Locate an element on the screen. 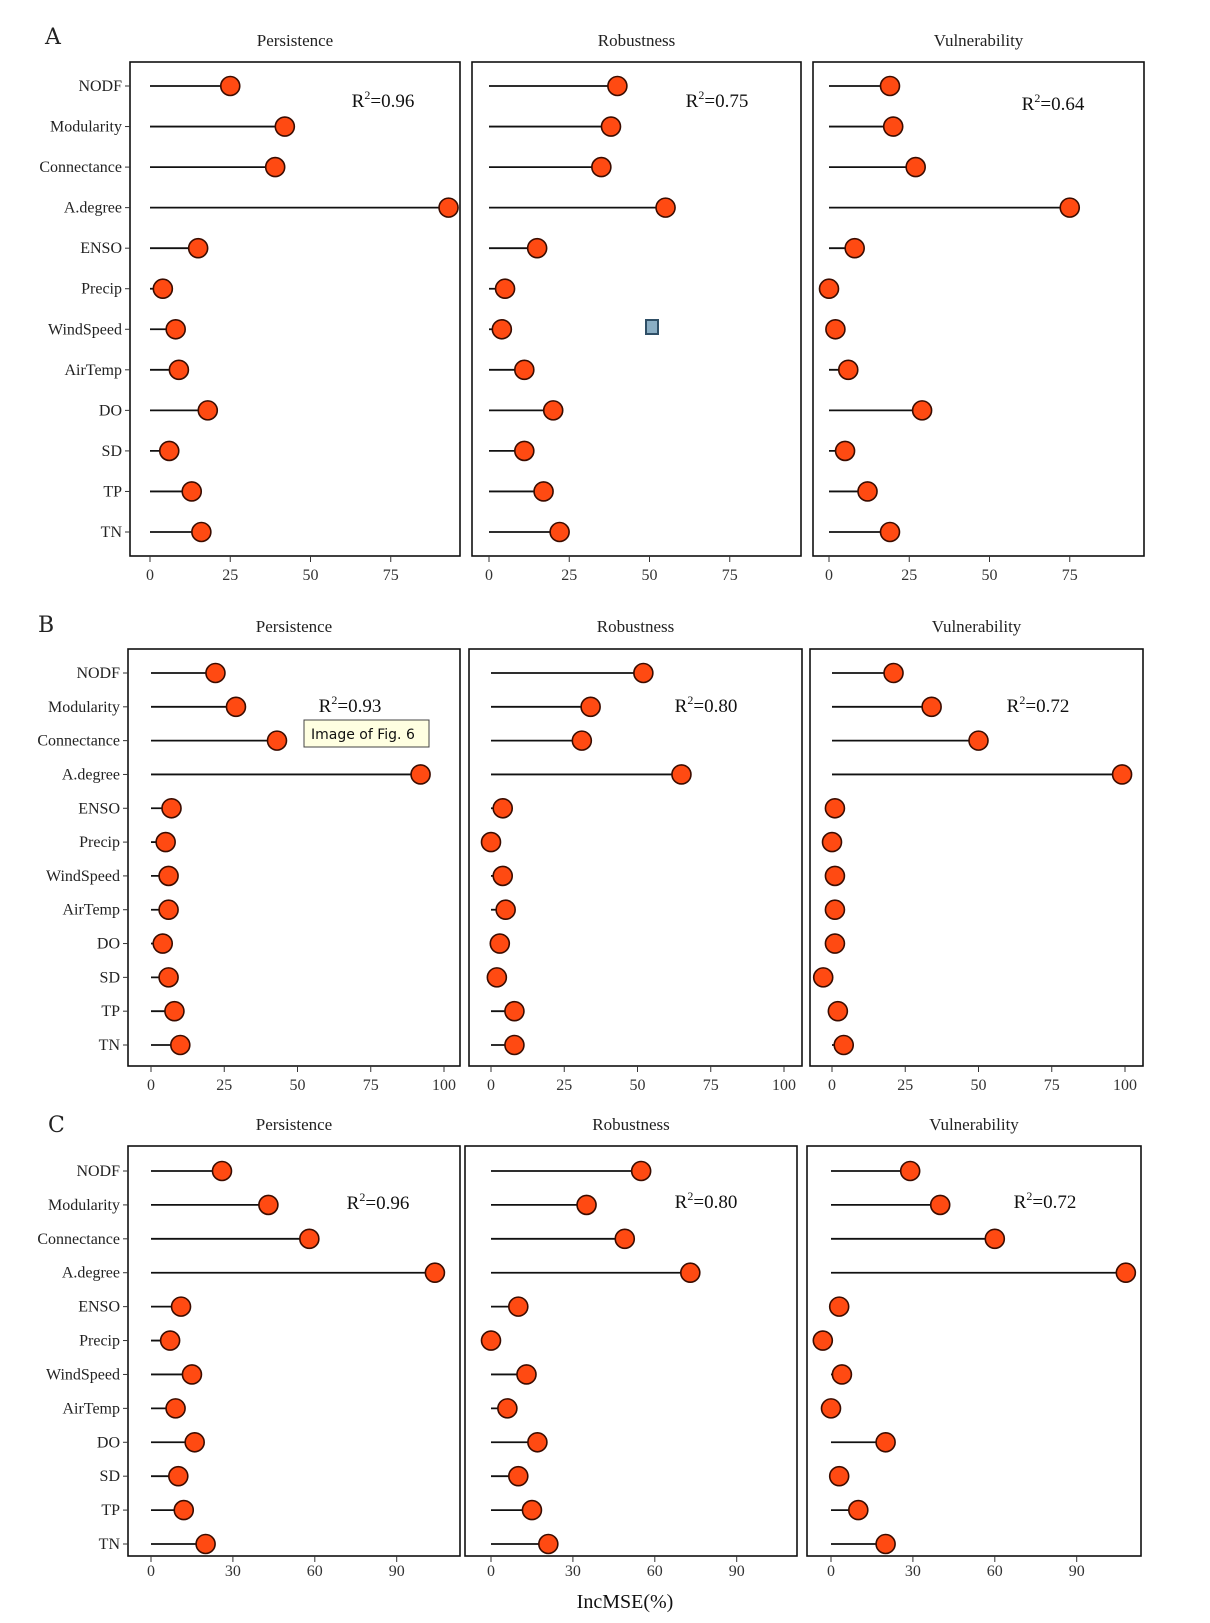  facet-persistence: Persistence 0 30 60 90 R2=0.96 is located at coordinates (292, 1347).